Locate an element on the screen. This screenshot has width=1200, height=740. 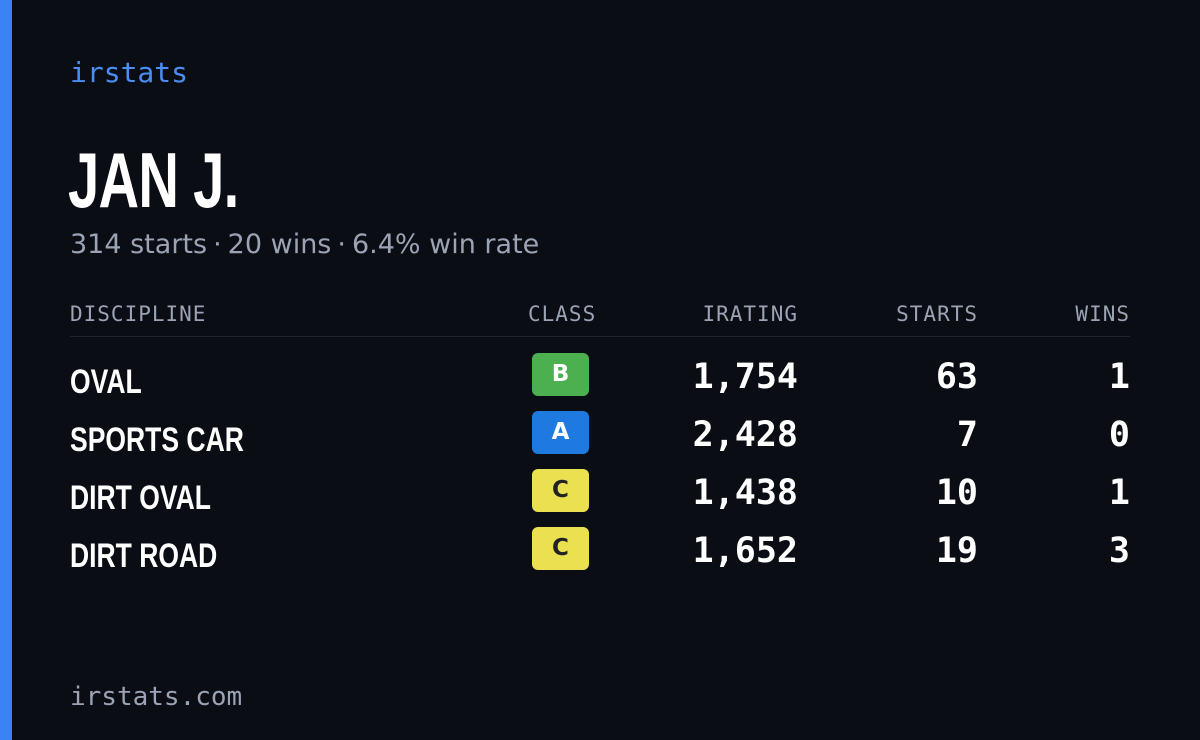
discipline-name: OVAL is located at coordinates (106, 382).